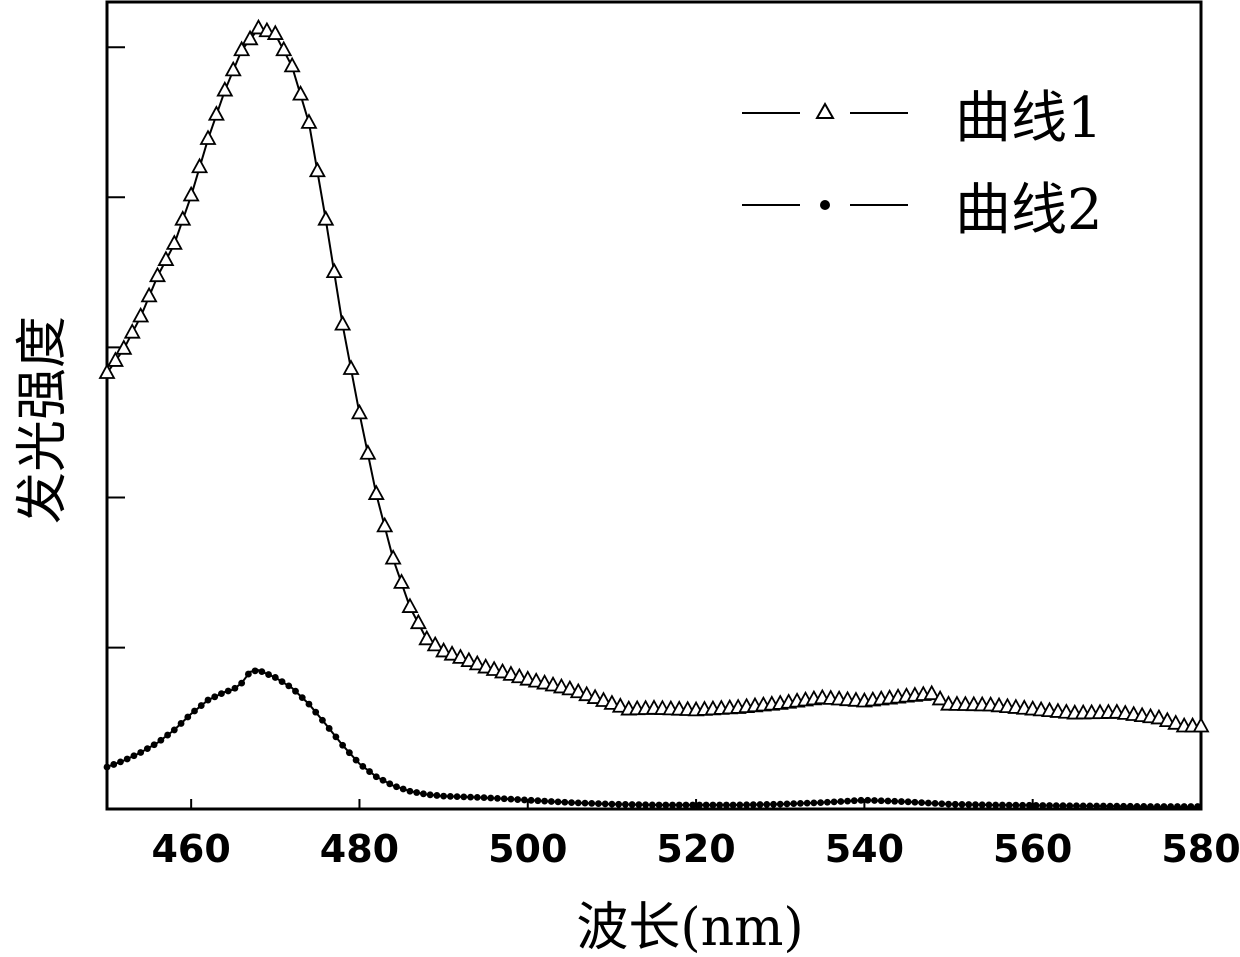 The width and height of the screenshot is (1240, 957). Describe the element at coordinates (695, 849) in the screenshot. I see `x-tick-label: 520` at that location.